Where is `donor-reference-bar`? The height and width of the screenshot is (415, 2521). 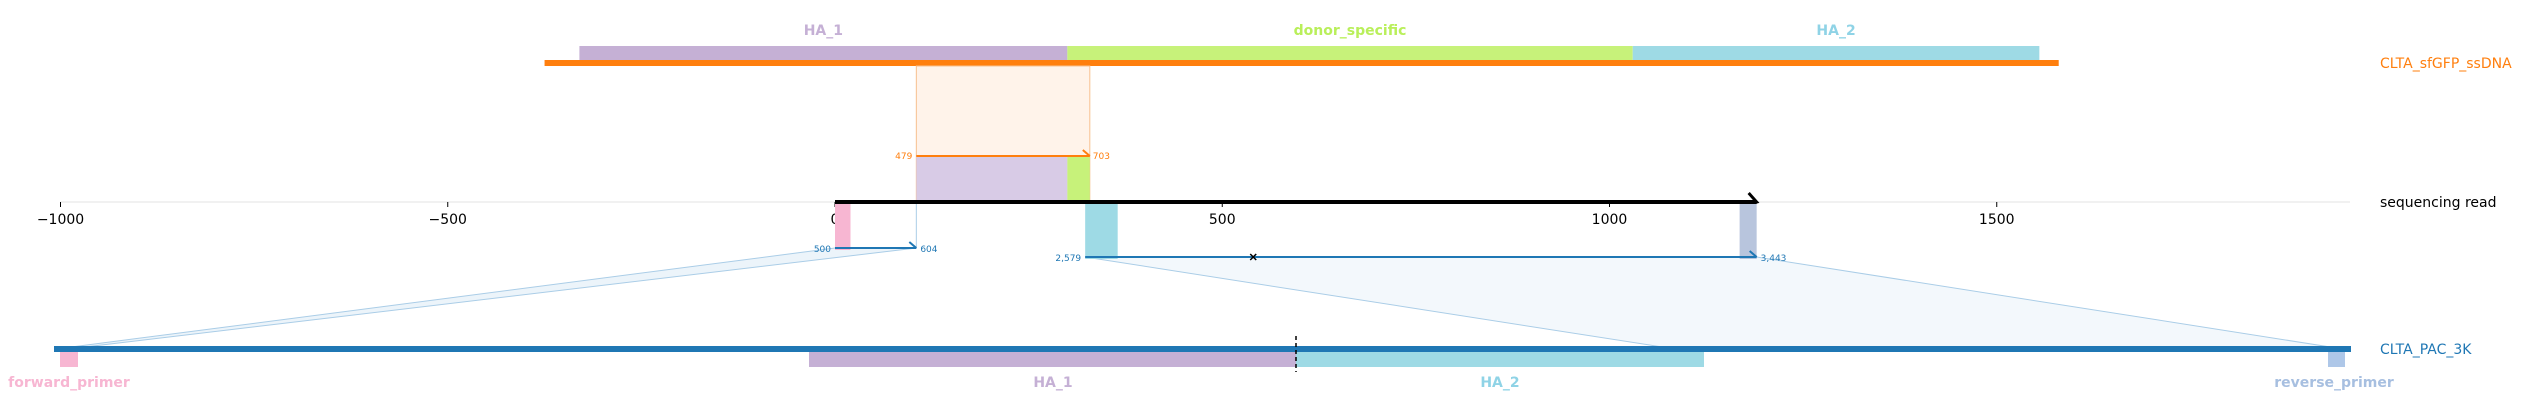
donor-reference-bar is located at coordinates (1301, 63).